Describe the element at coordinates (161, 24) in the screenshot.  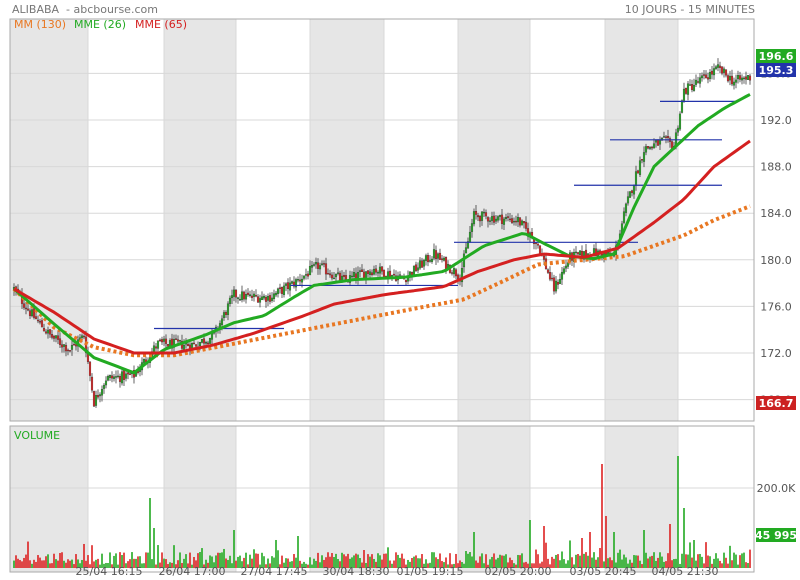
I see `legend-mme65: MME (65)` at that location.